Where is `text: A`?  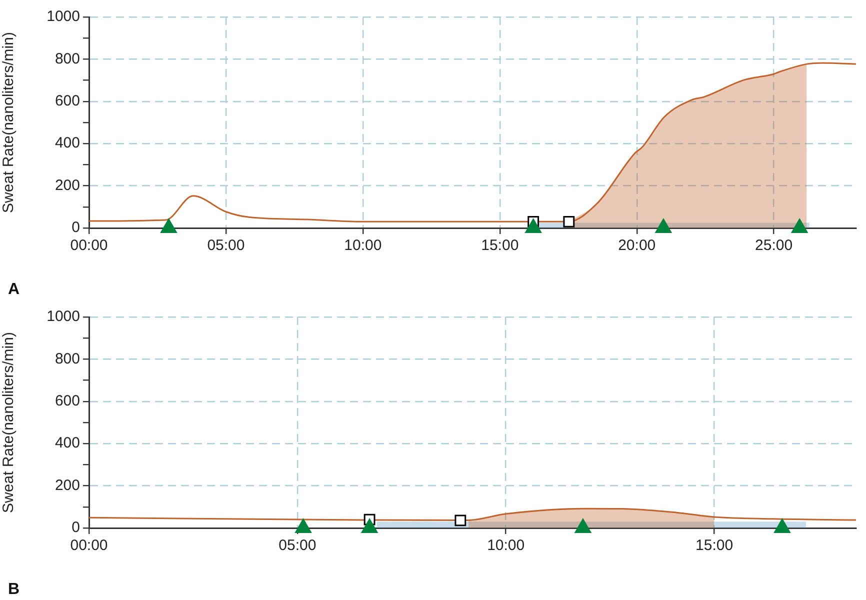
text: A is located at coordinates (14, 289).